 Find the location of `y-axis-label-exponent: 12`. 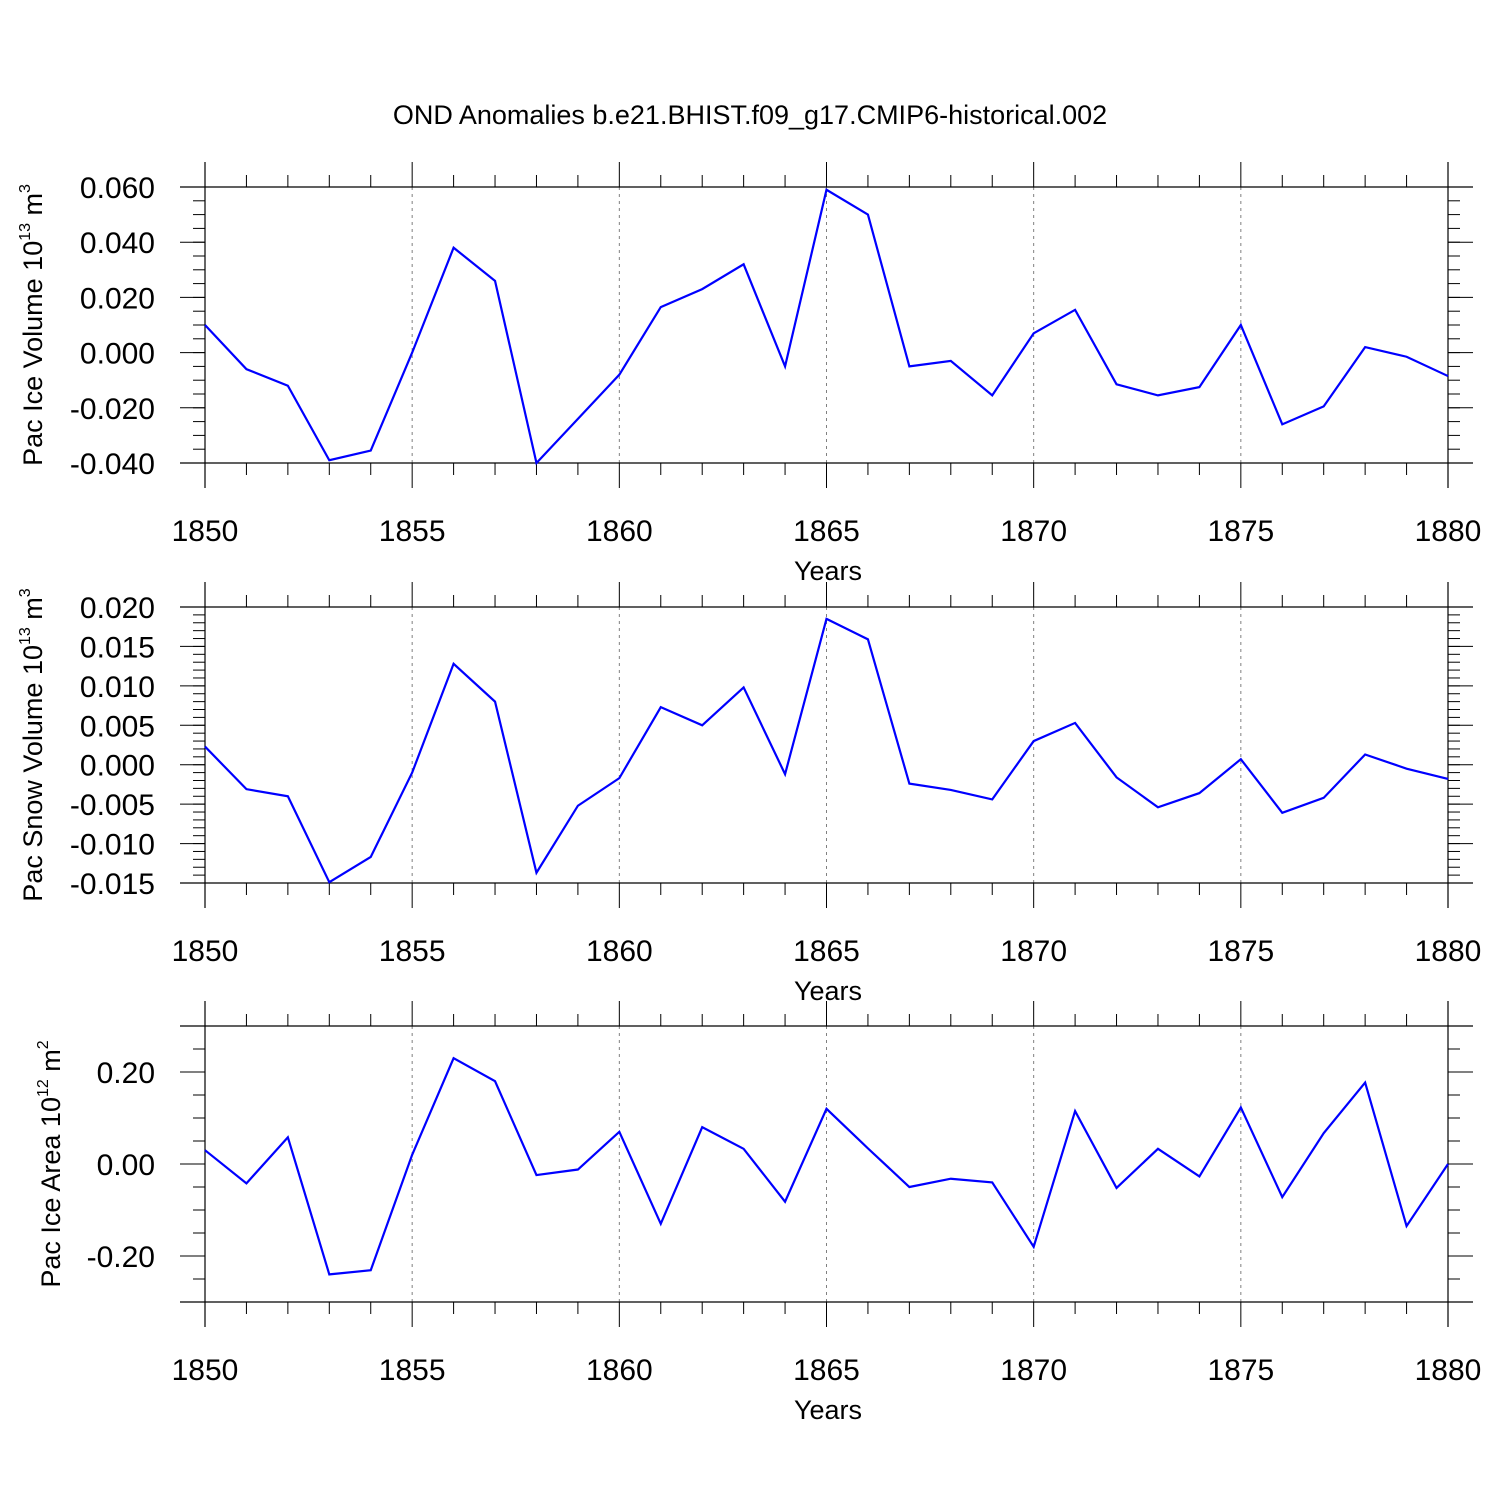

y-axis-label-exponent: 12 is located at coordinates (43, 1088).